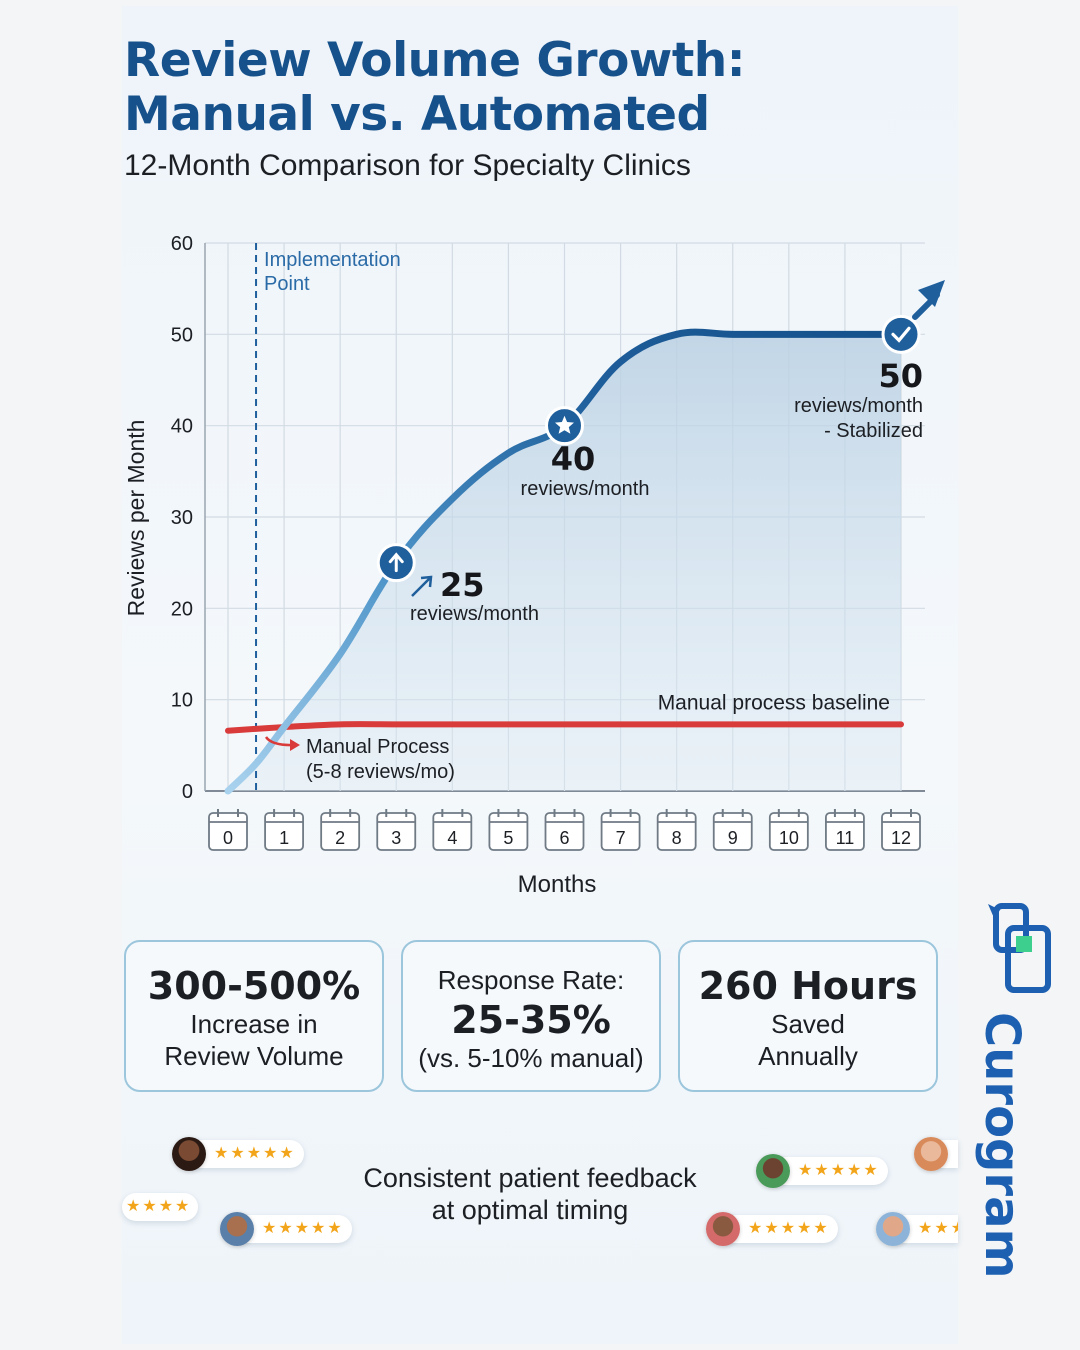  What do you see at coordinates (677, 838) in the screenshot?
I see `x-tick-label: 8` at bounding box center [677, 838].